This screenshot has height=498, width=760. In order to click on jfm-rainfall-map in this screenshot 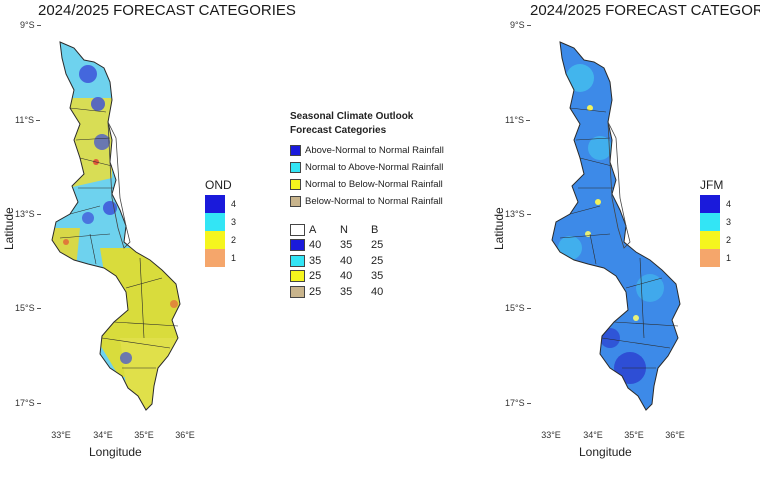, I will do `click(616, 226)`.